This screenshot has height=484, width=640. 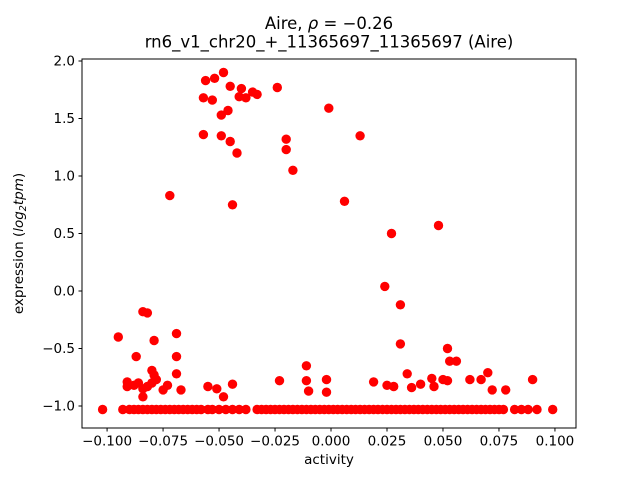 I want to click on x-tick-label: −0.025, so click(x=275, y=442).